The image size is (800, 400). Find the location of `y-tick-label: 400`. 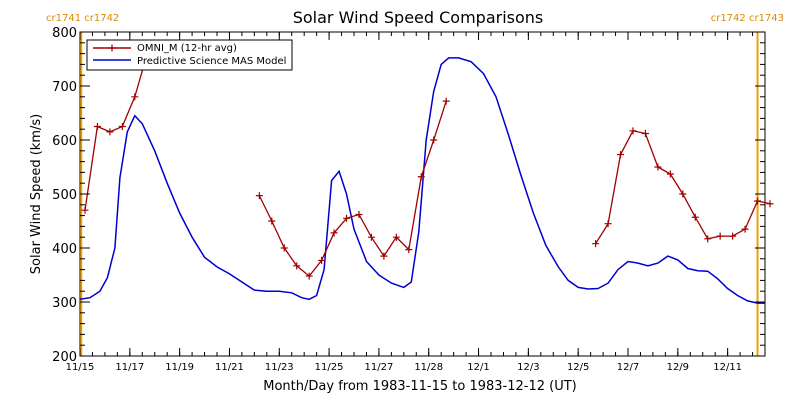

y-tick-label: 400 is located at coordinates (64, 249).